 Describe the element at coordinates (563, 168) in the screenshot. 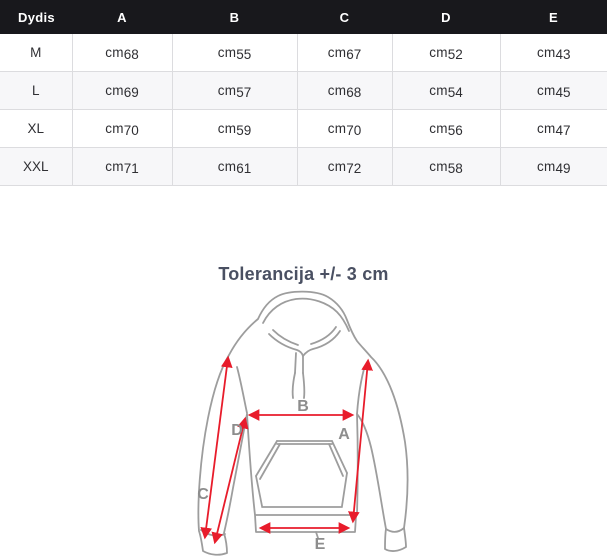

I see `measure-value: 49` at that location.